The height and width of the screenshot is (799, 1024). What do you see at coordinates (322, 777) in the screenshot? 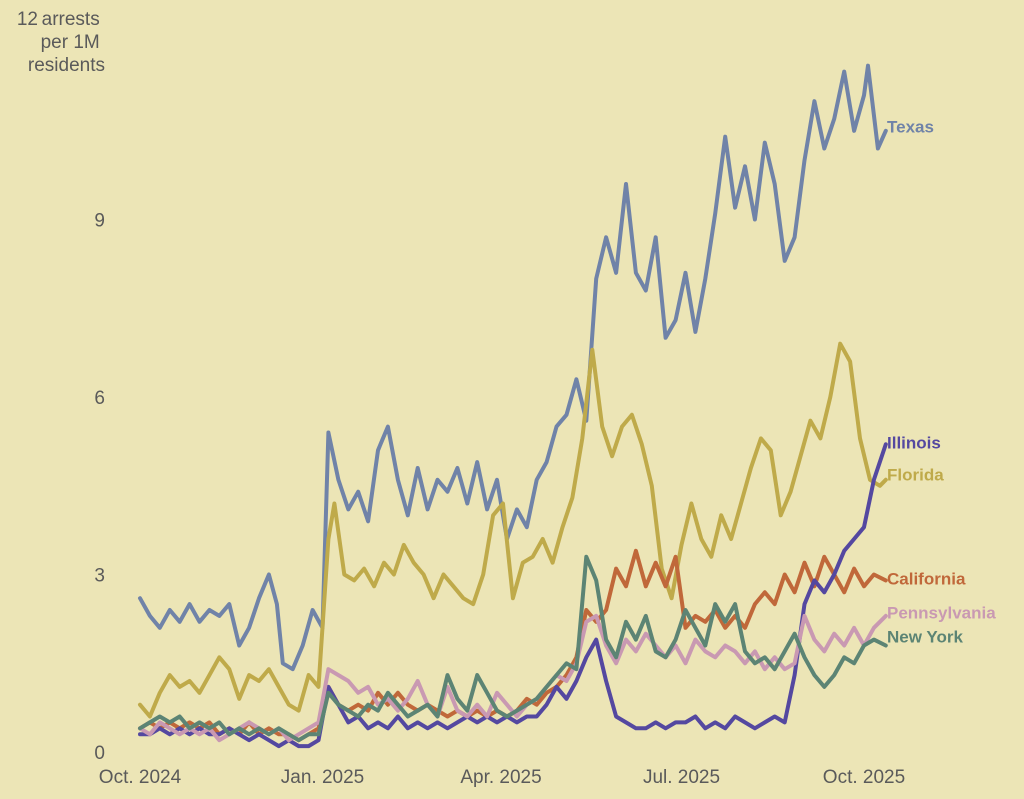
I see `x-tick-label: Jan. 2025` at bounding box center [322, 777].